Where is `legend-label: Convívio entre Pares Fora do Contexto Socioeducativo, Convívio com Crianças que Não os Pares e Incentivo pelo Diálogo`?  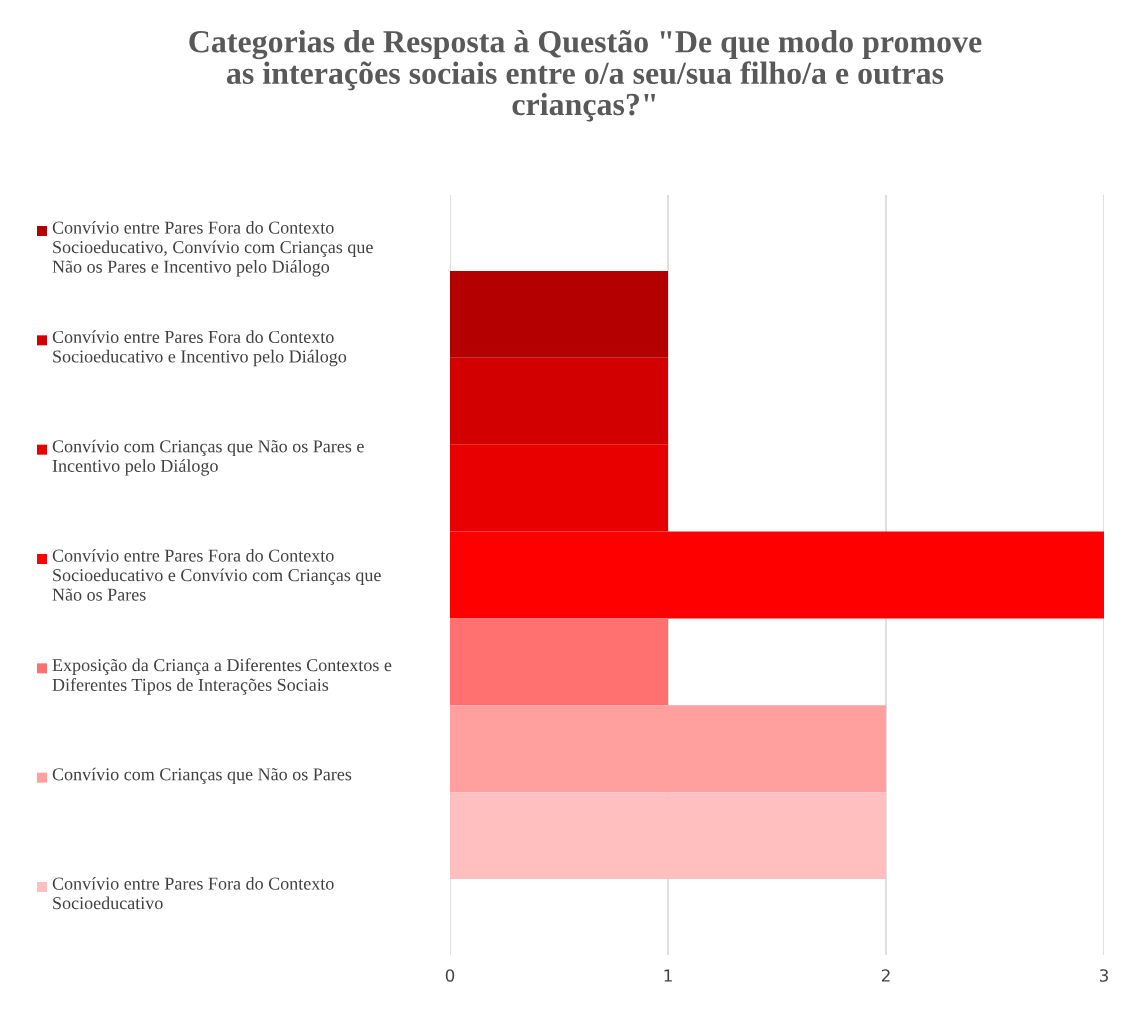
legend-label: Convívio entre Pares Fora do Contexto Socioeducativo, Convívio com Crianças que Não os Pares e Incentivo pelo Diálogo is located at coordinates (212, 248).